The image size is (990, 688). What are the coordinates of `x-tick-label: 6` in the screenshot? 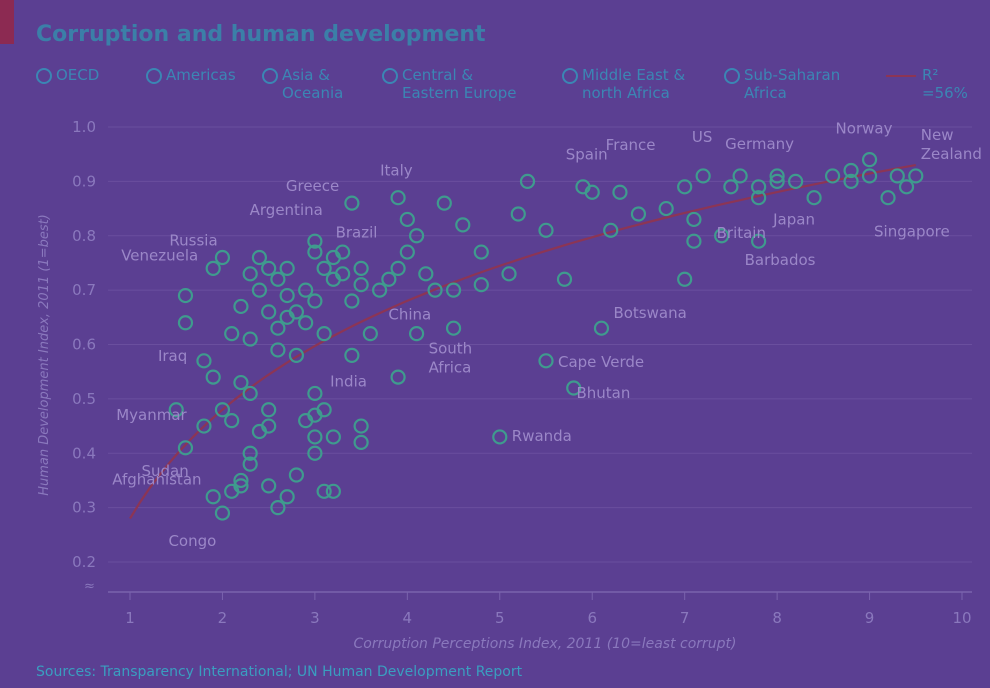 It's located at (592, 618).